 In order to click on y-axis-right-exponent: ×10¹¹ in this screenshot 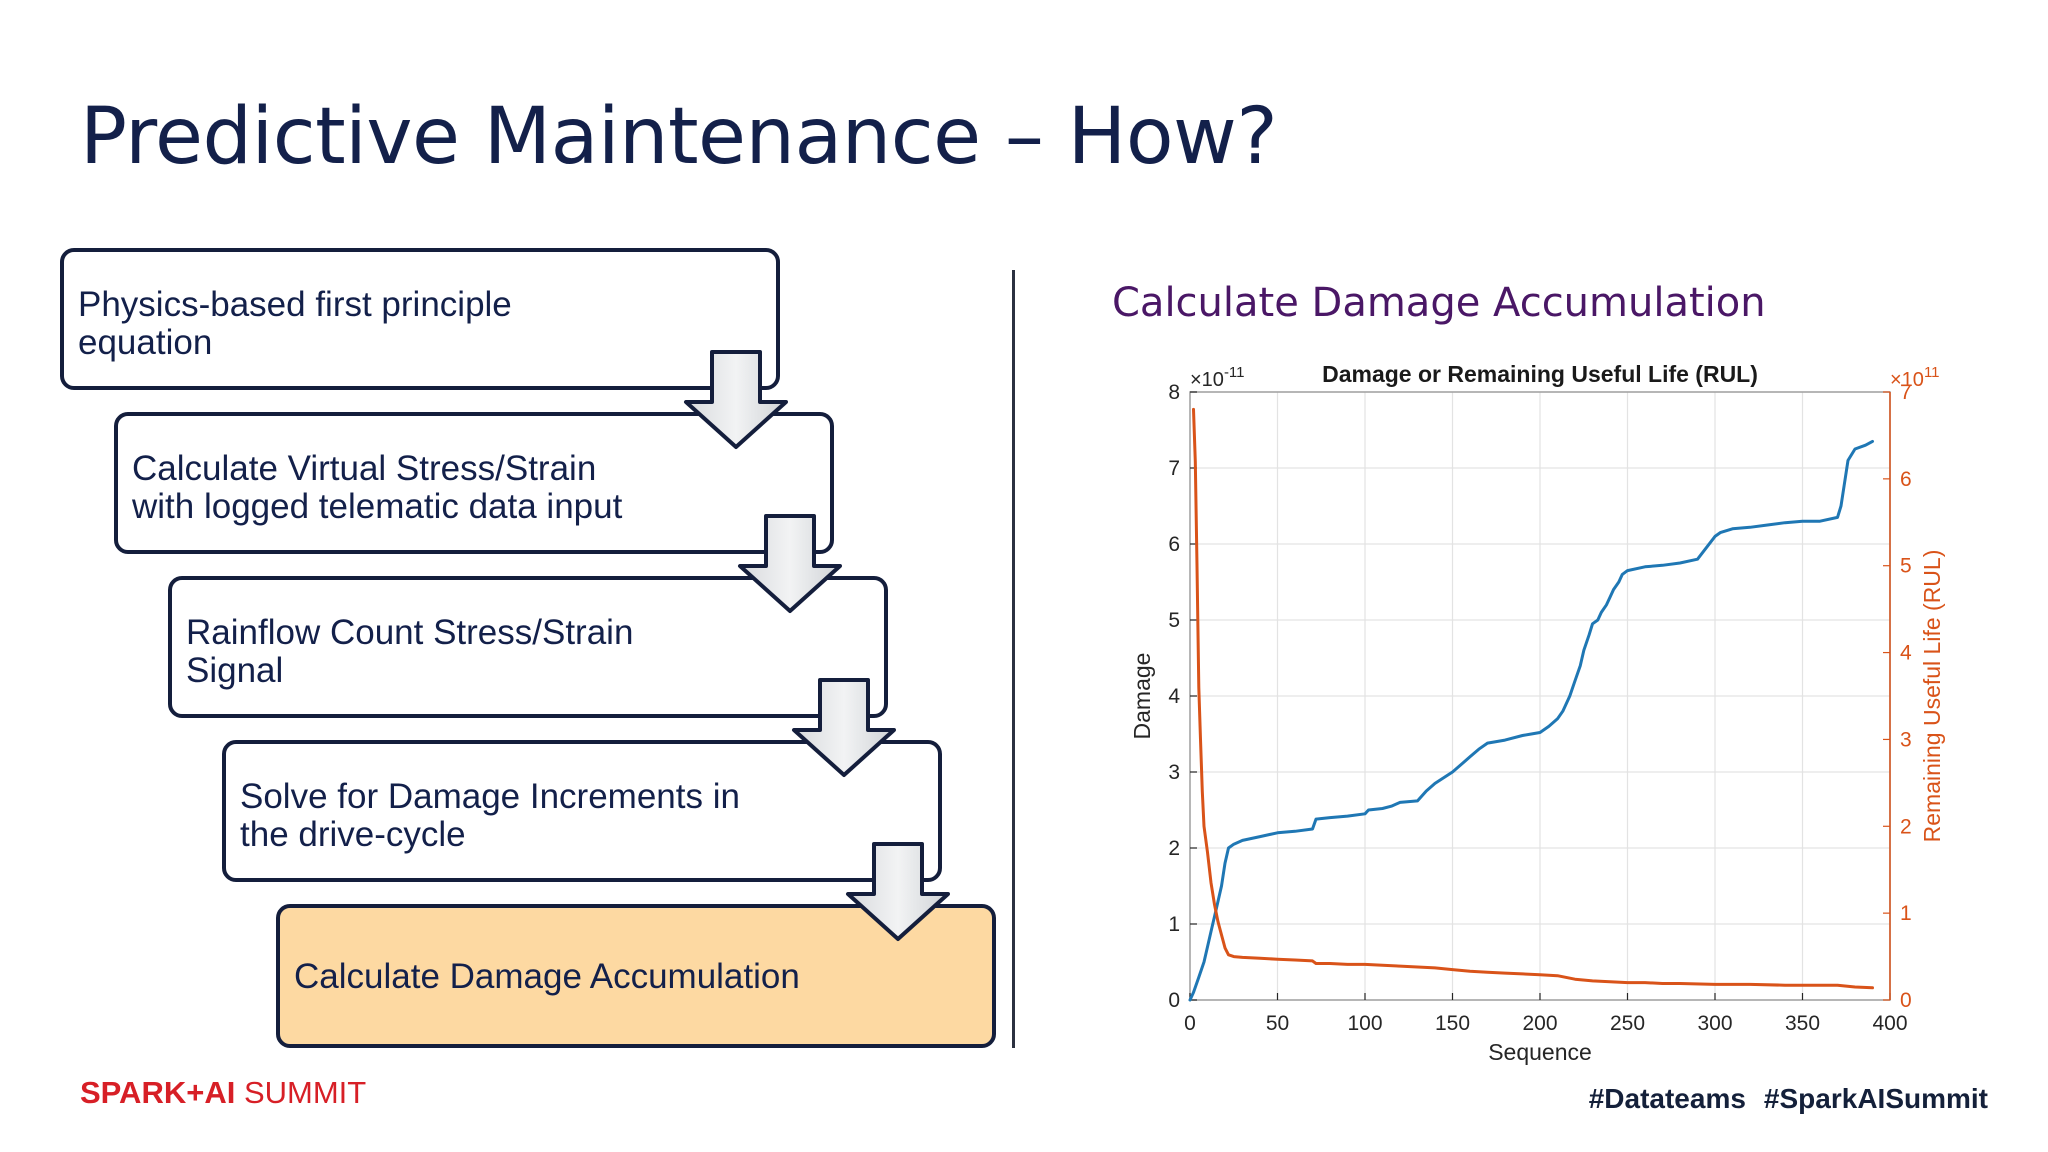, I will do `click(1915, 377)`.